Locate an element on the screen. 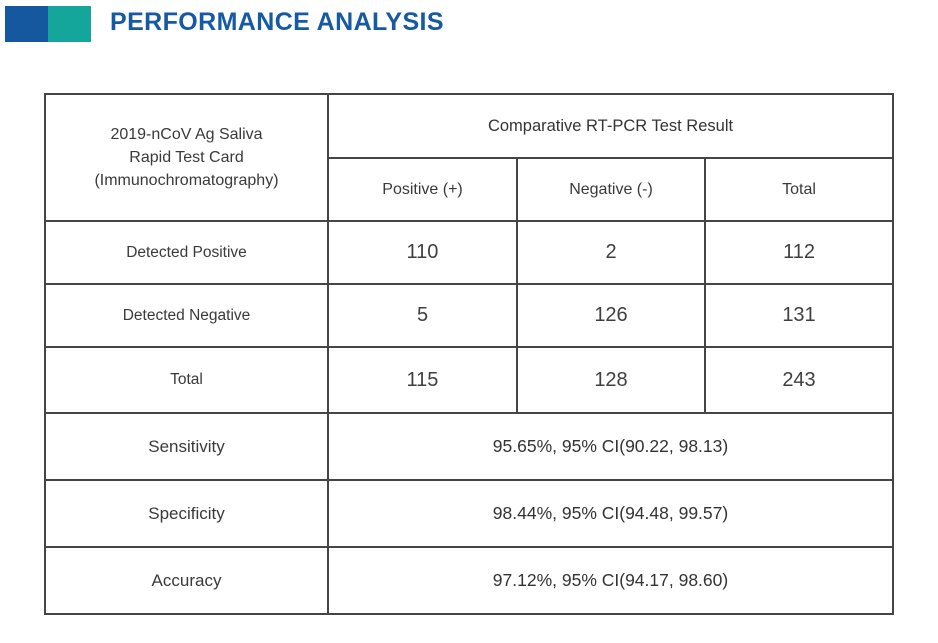 This screenshot has width=938, height=643. cell-detected-negative-negative: 126 is located at coordinates (611, 315).